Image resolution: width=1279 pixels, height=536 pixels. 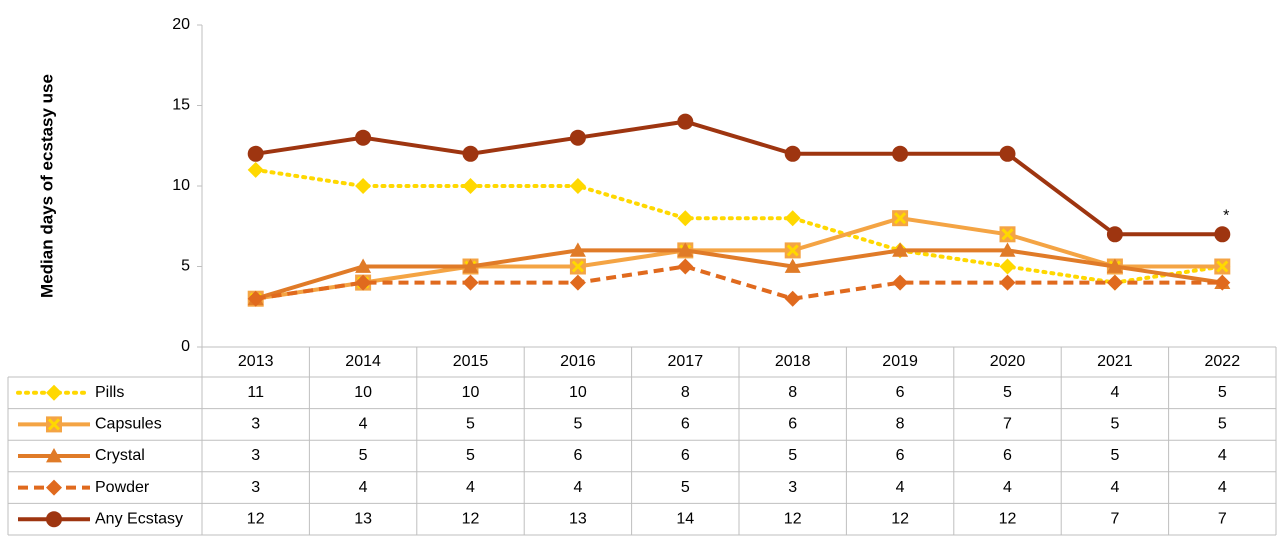 What do you see at coordinates (686, 361) in the screenshot?
I see `x-tick-label: 2017` at bounding box center [686, 361].